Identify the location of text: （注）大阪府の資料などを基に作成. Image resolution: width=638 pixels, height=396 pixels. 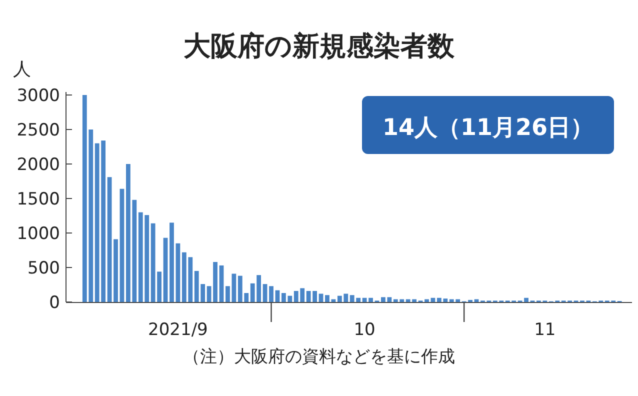
(319, 357).